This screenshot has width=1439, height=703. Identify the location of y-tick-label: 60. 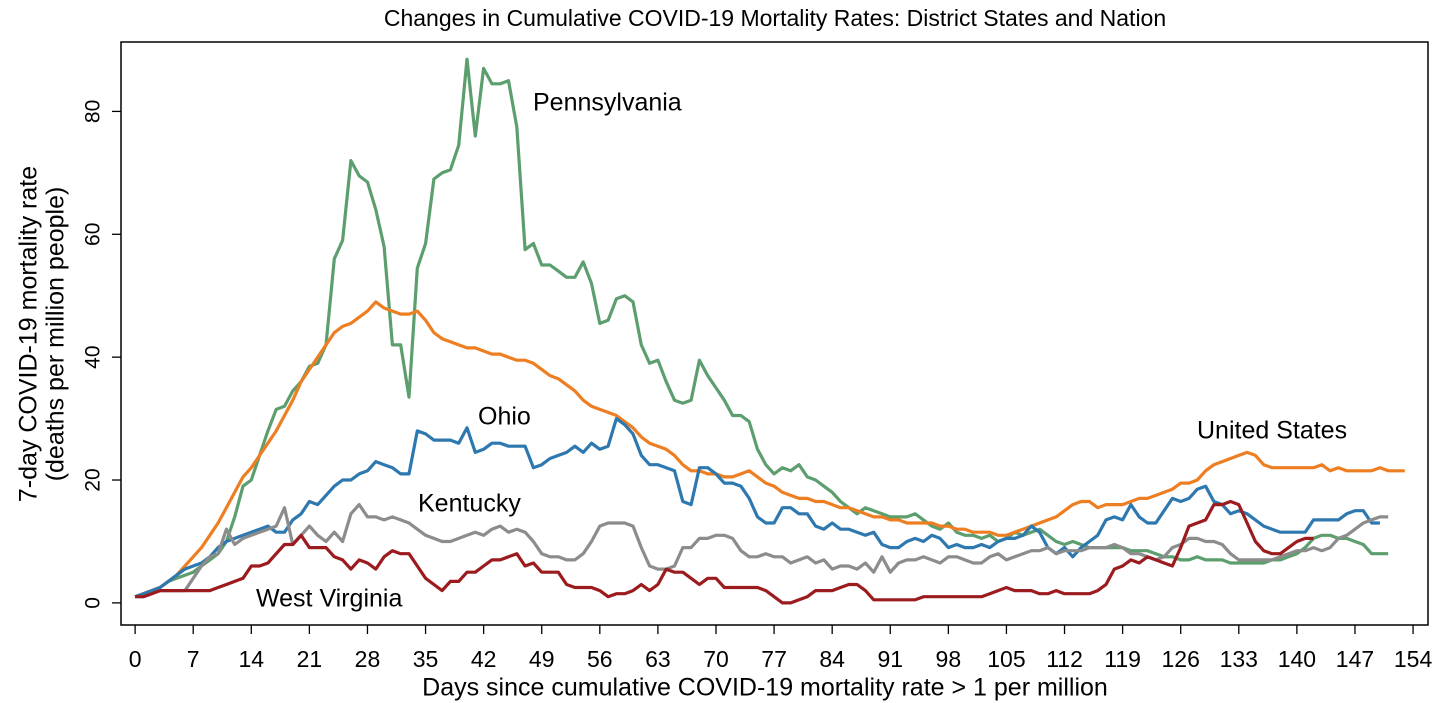
(93, 234).